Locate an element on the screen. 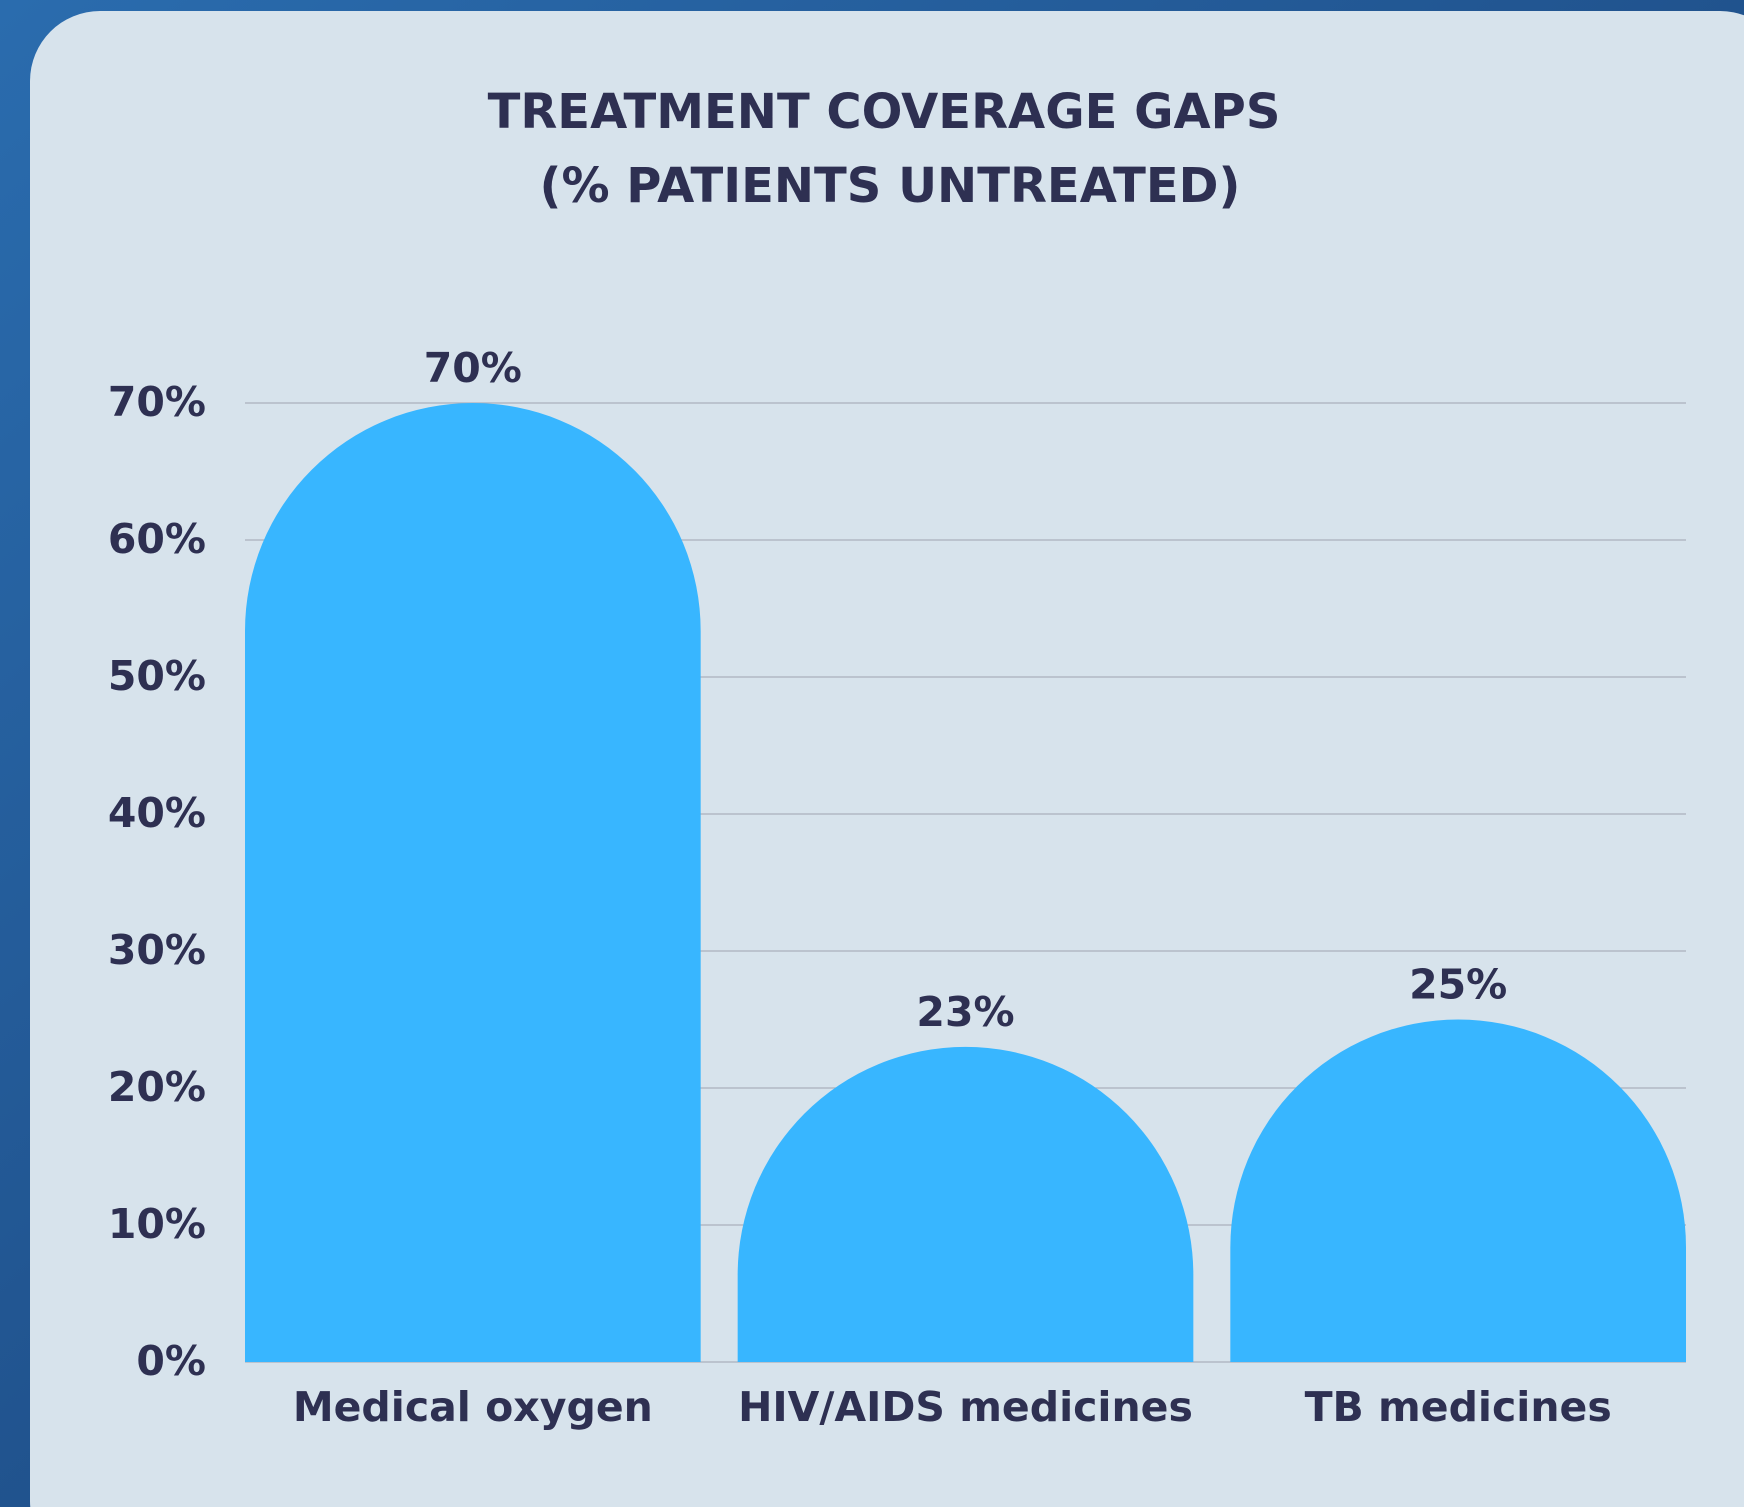  y-tick-label: 0% is located at coordinates (171, 1361).